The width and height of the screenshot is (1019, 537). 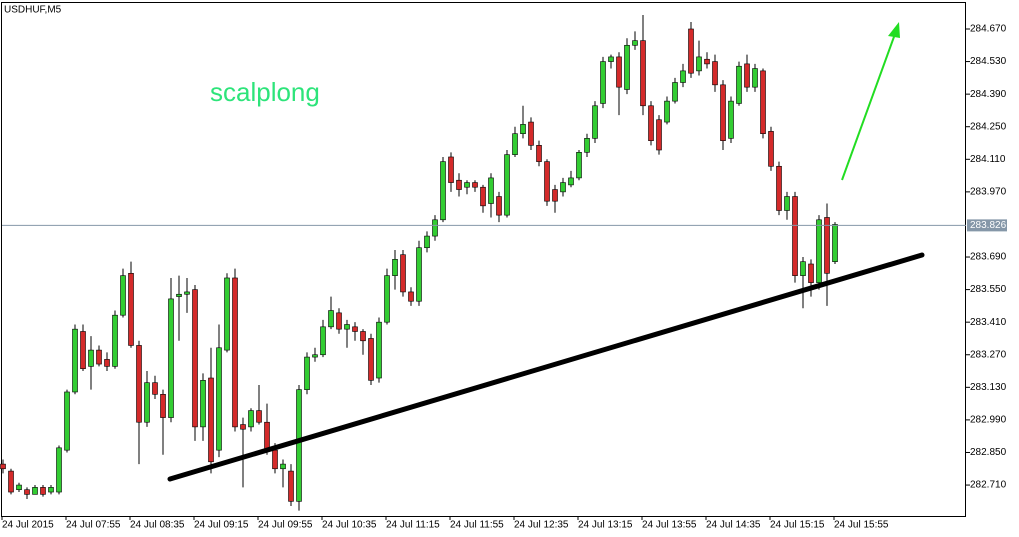 I want to click on y-tick-label: 283.270, so click(x=988, y=354).